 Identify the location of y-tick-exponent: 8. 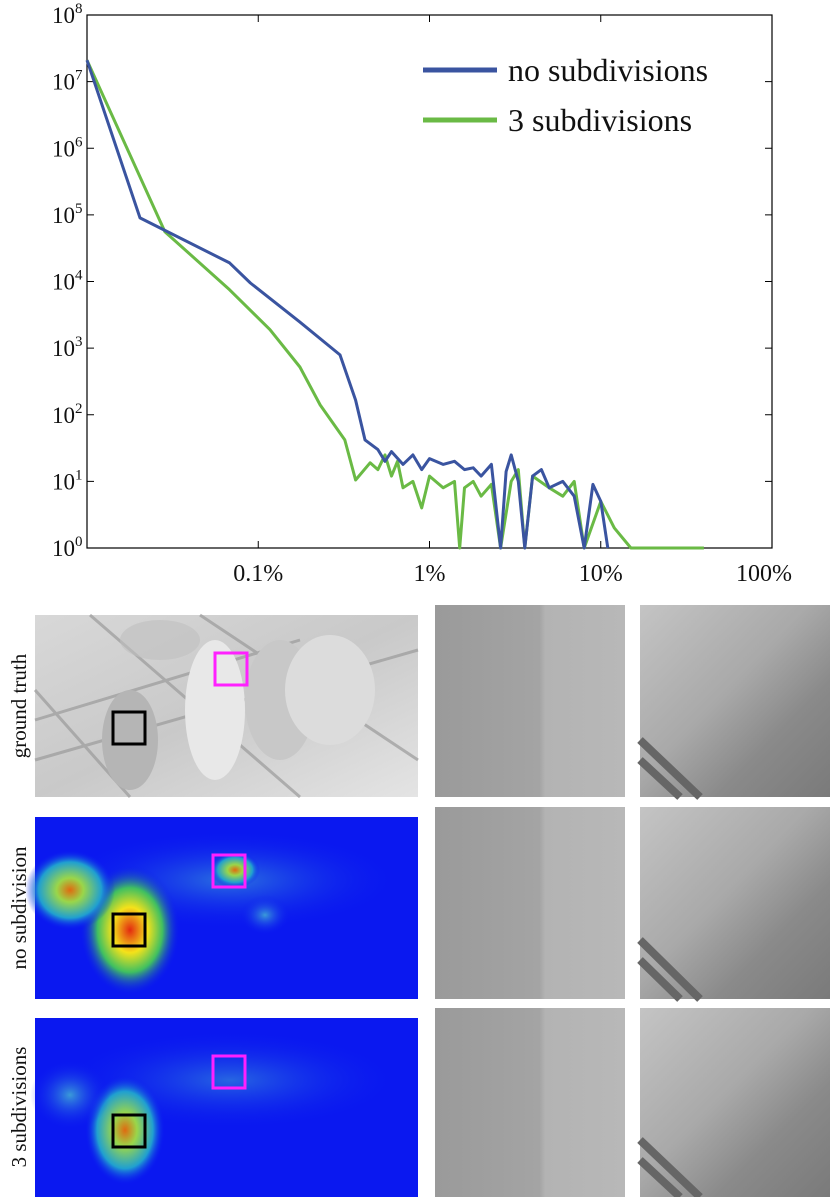
(79, 9).